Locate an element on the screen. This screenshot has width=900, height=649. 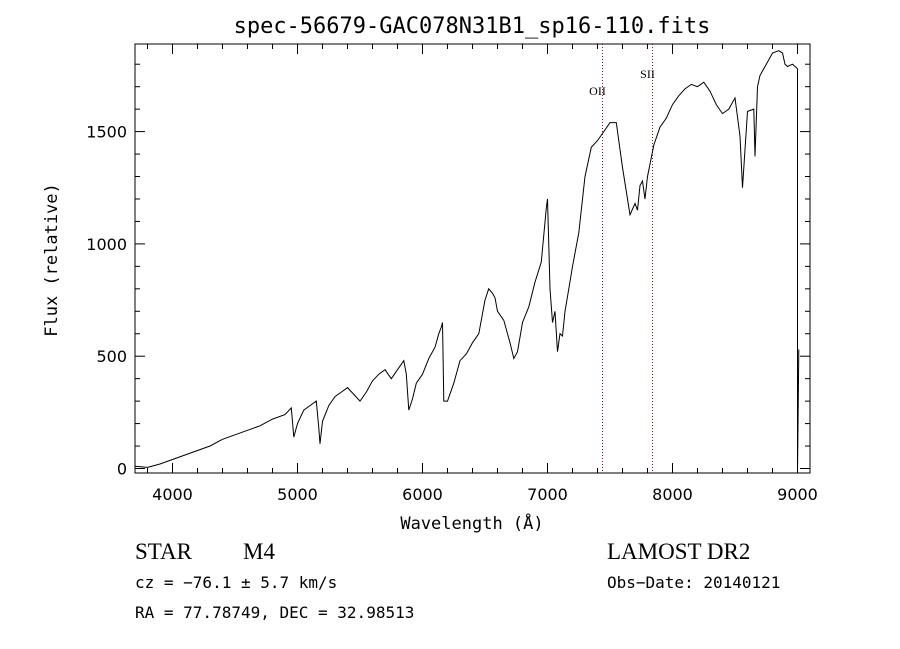
x-tick-label: 7000 is located at coordinates (547, 494).